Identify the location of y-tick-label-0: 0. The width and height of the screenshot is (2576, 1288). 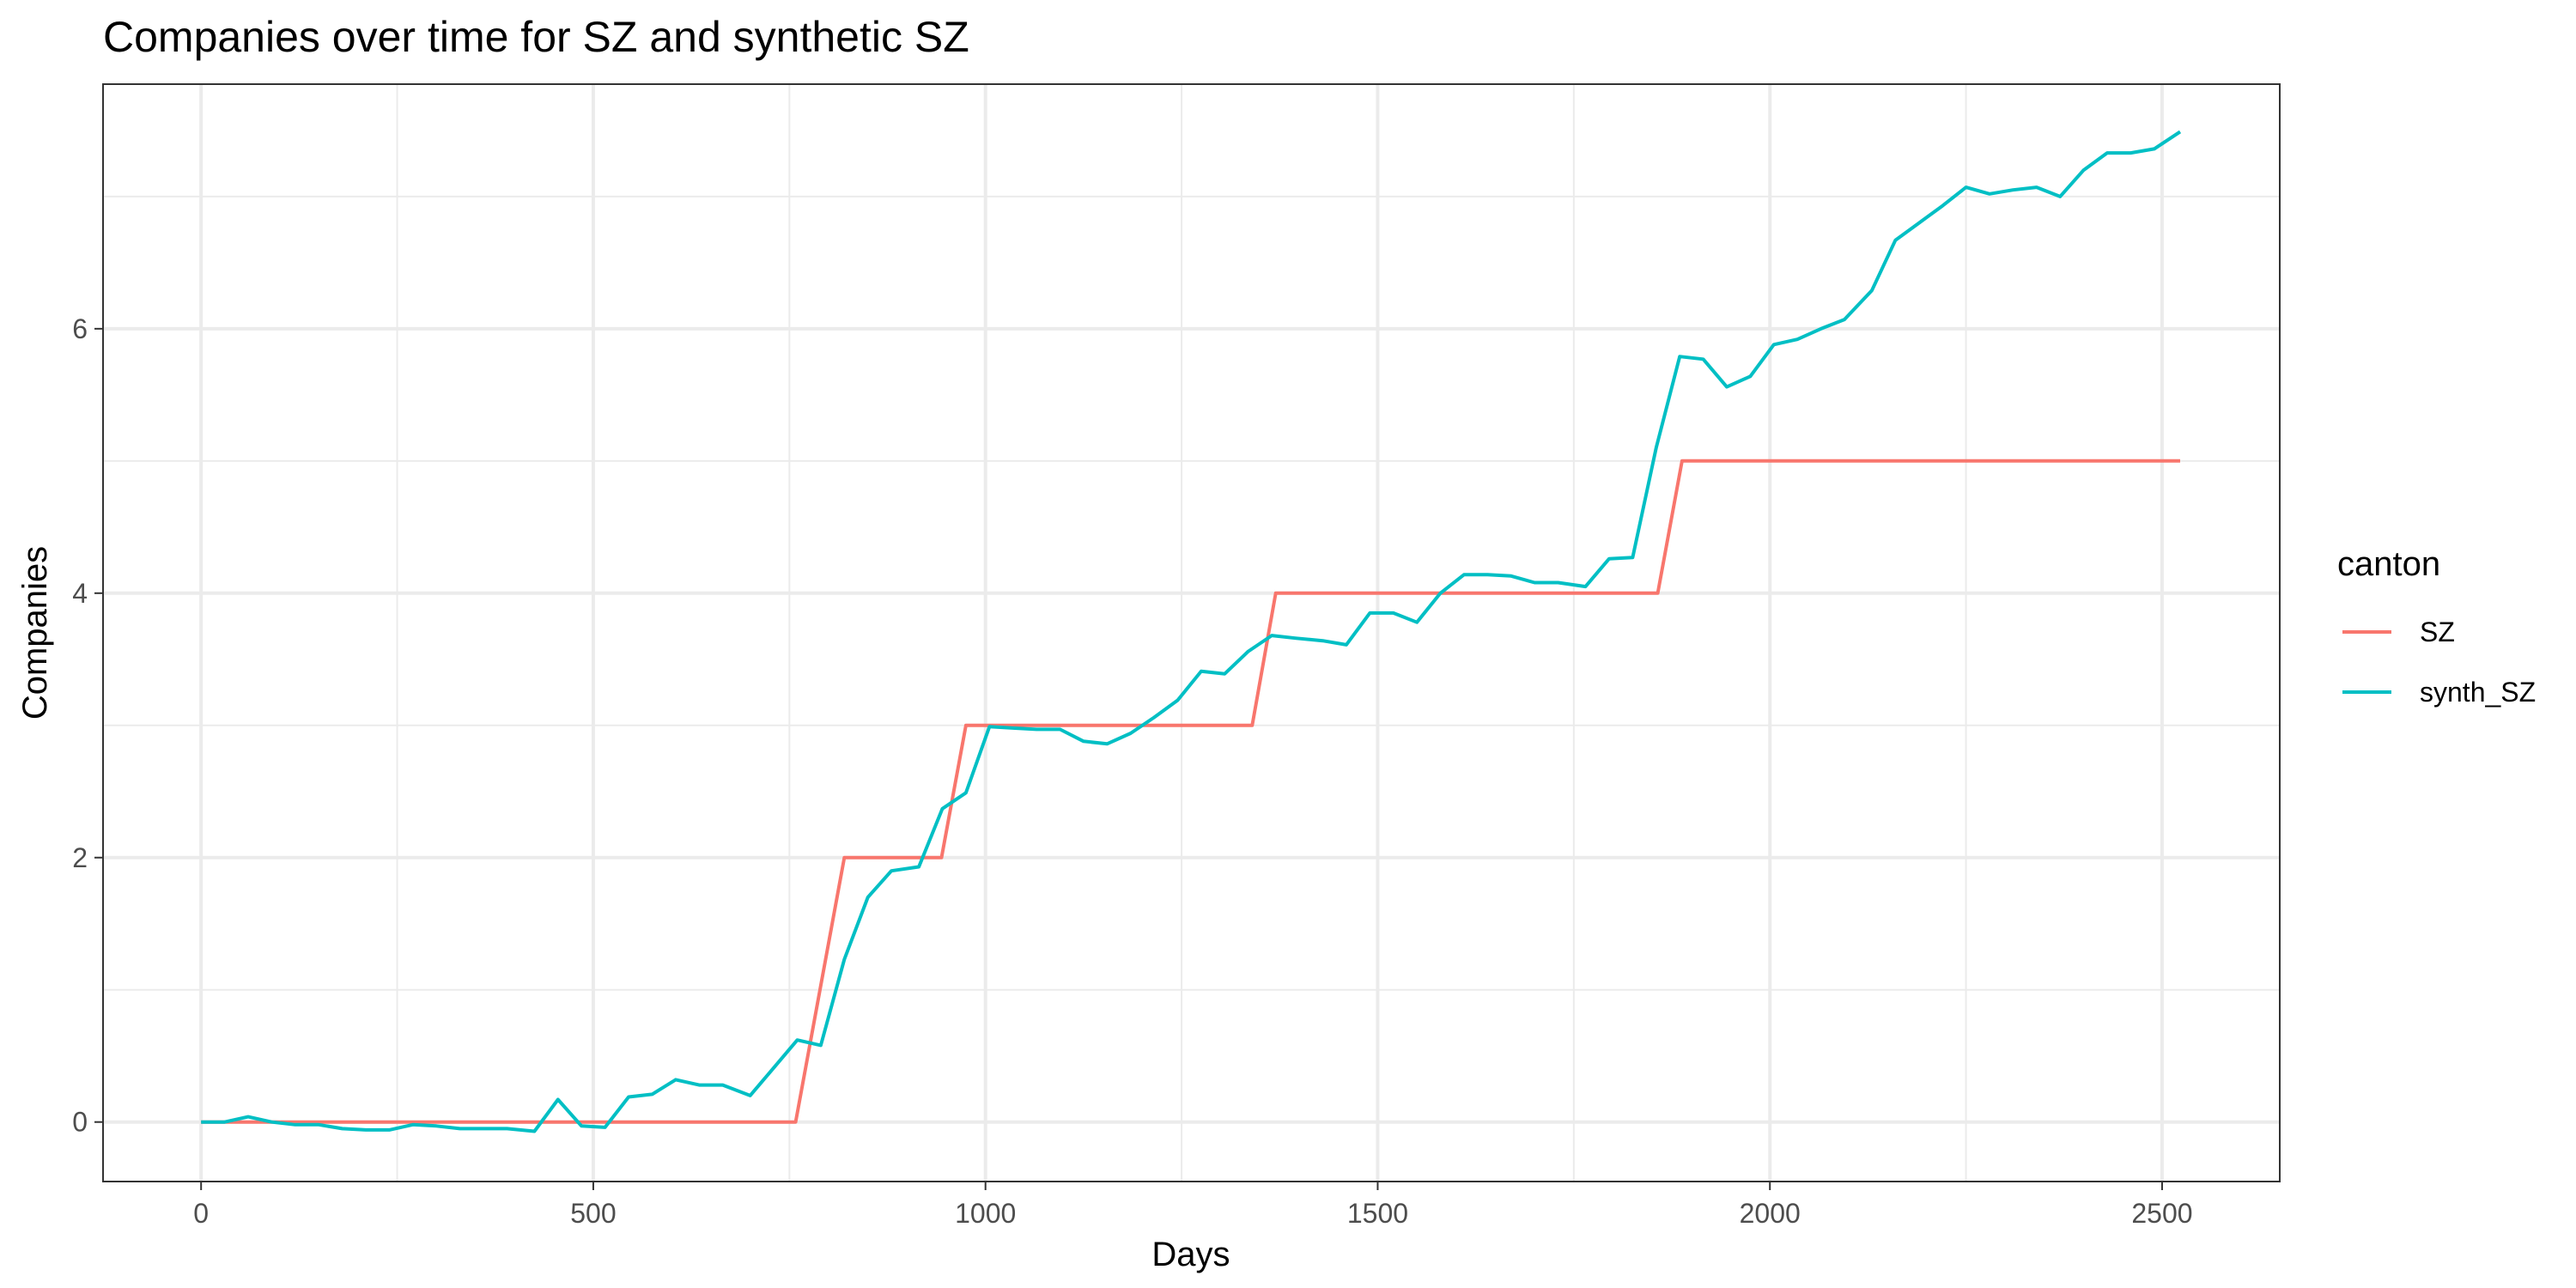
(80, 1122).